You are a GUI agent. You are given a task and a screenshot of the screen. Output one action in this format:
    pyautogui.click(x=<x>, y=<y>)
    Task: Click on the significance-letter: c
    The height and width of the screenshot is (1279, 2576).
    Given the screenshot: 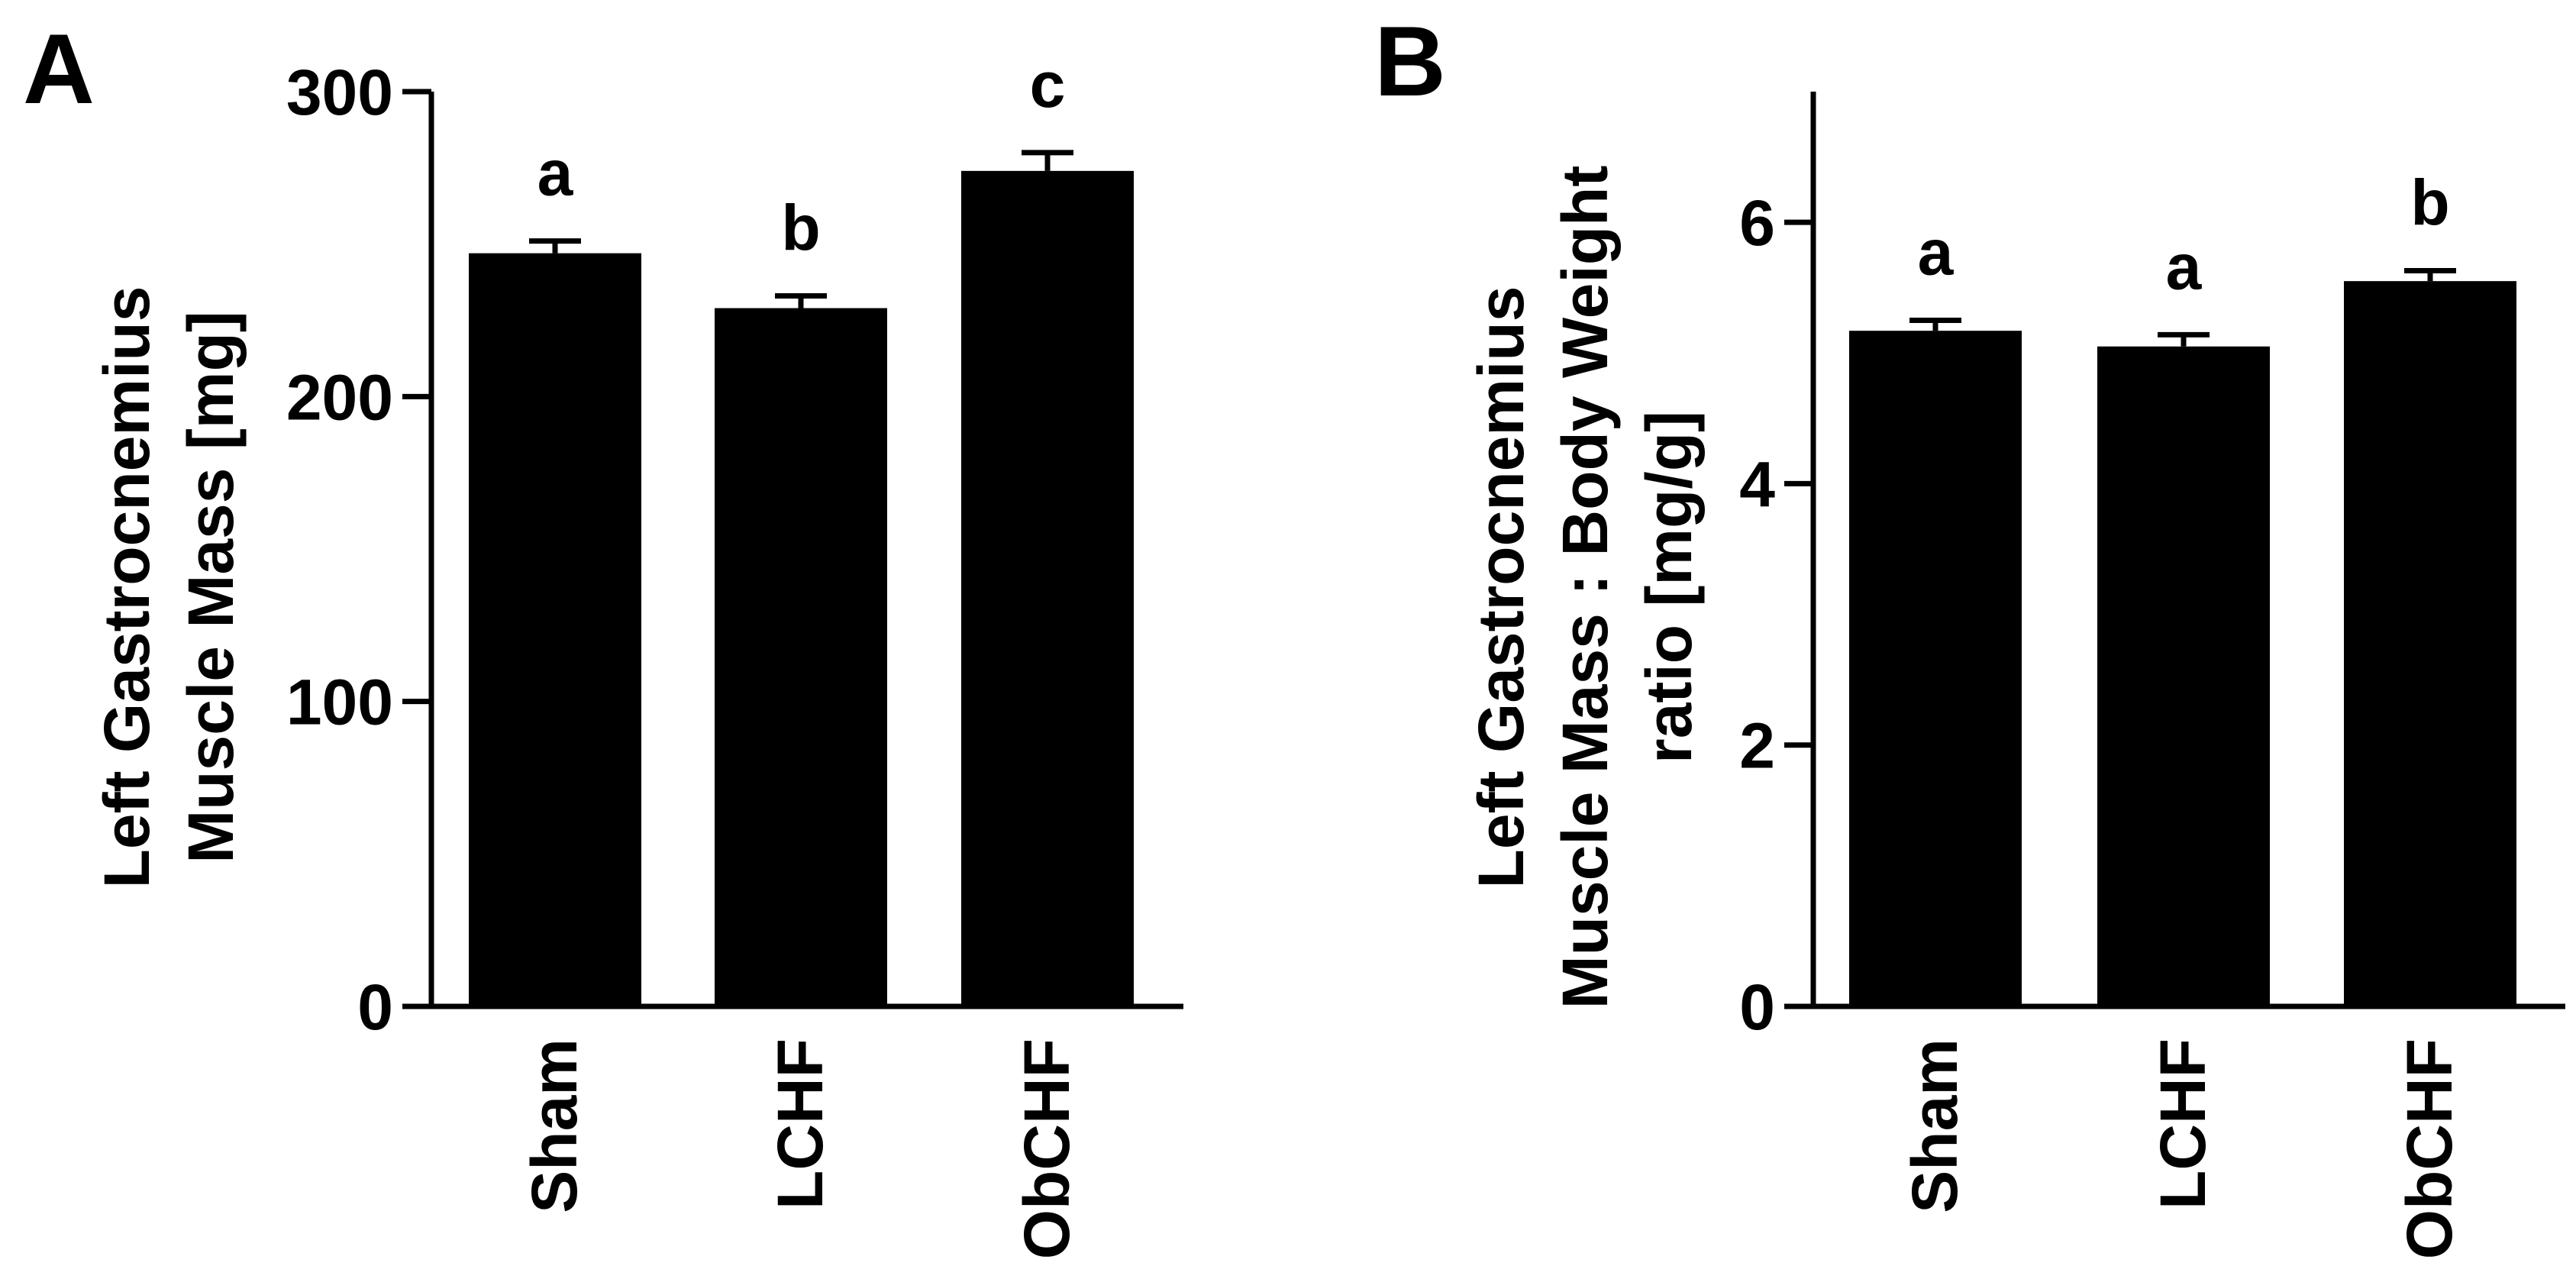 What is the action you would take?
    pyautogui.click(x=1048, y=85)
    